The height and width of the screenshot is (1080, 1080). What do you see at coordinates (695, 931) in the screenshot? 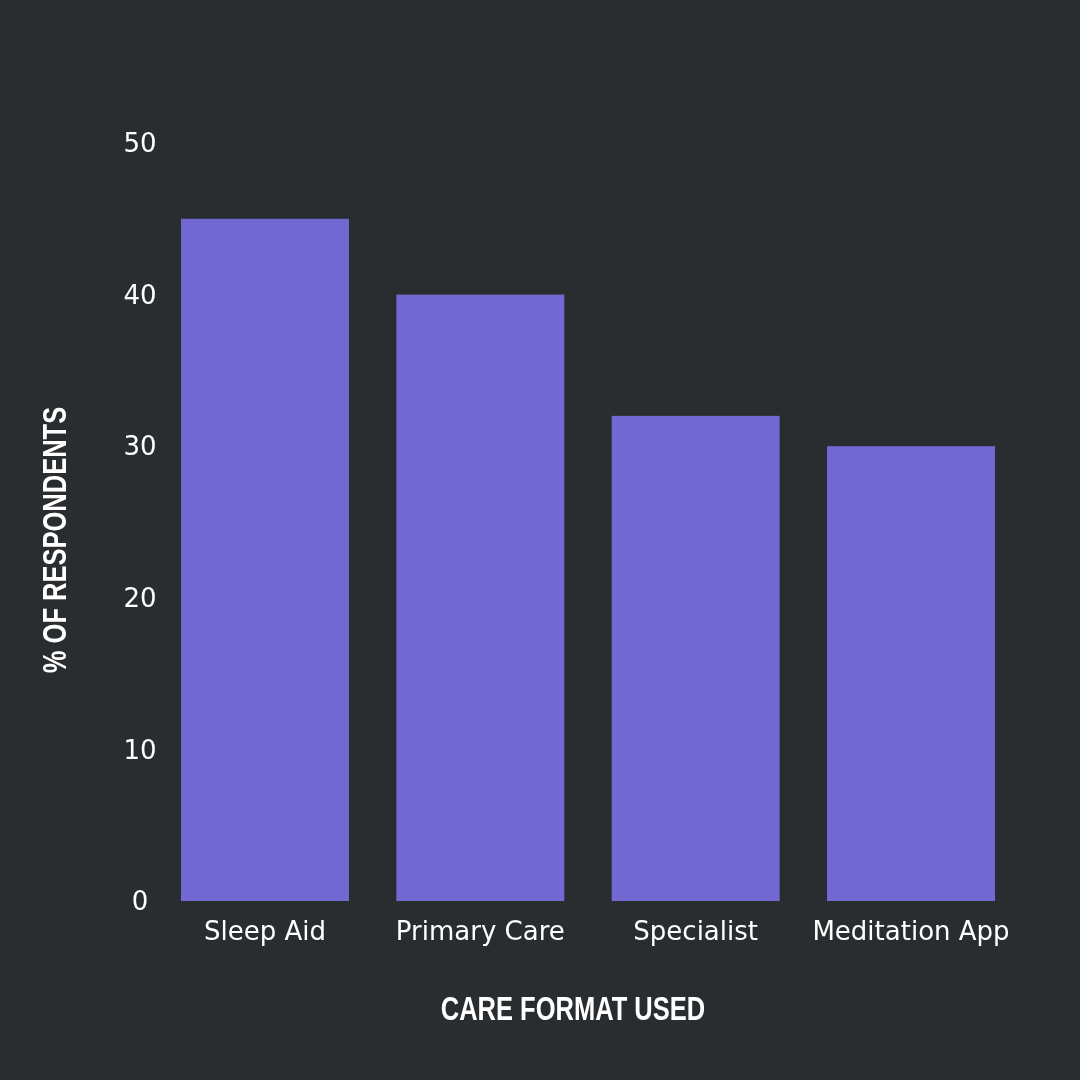
I see `x-tick-label: Specialist` at bounding box center [695, 931].